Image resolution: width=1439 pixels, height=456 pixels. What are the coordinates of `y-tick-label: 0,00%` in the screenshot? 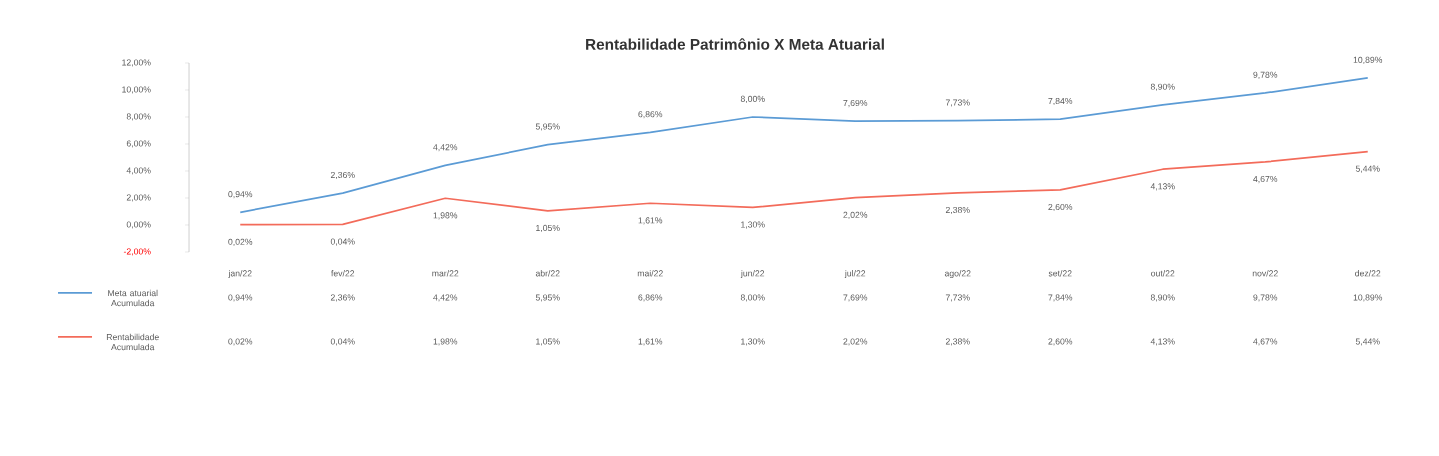 It's located at (138, 225).